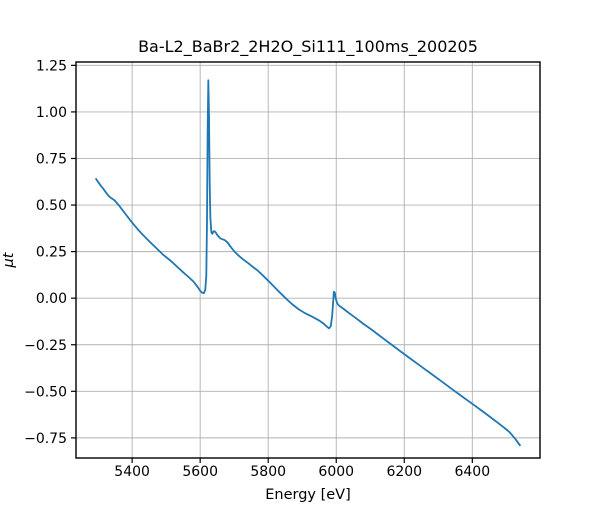  I want to click on x-tick-label: 5800, so click(268, 472).